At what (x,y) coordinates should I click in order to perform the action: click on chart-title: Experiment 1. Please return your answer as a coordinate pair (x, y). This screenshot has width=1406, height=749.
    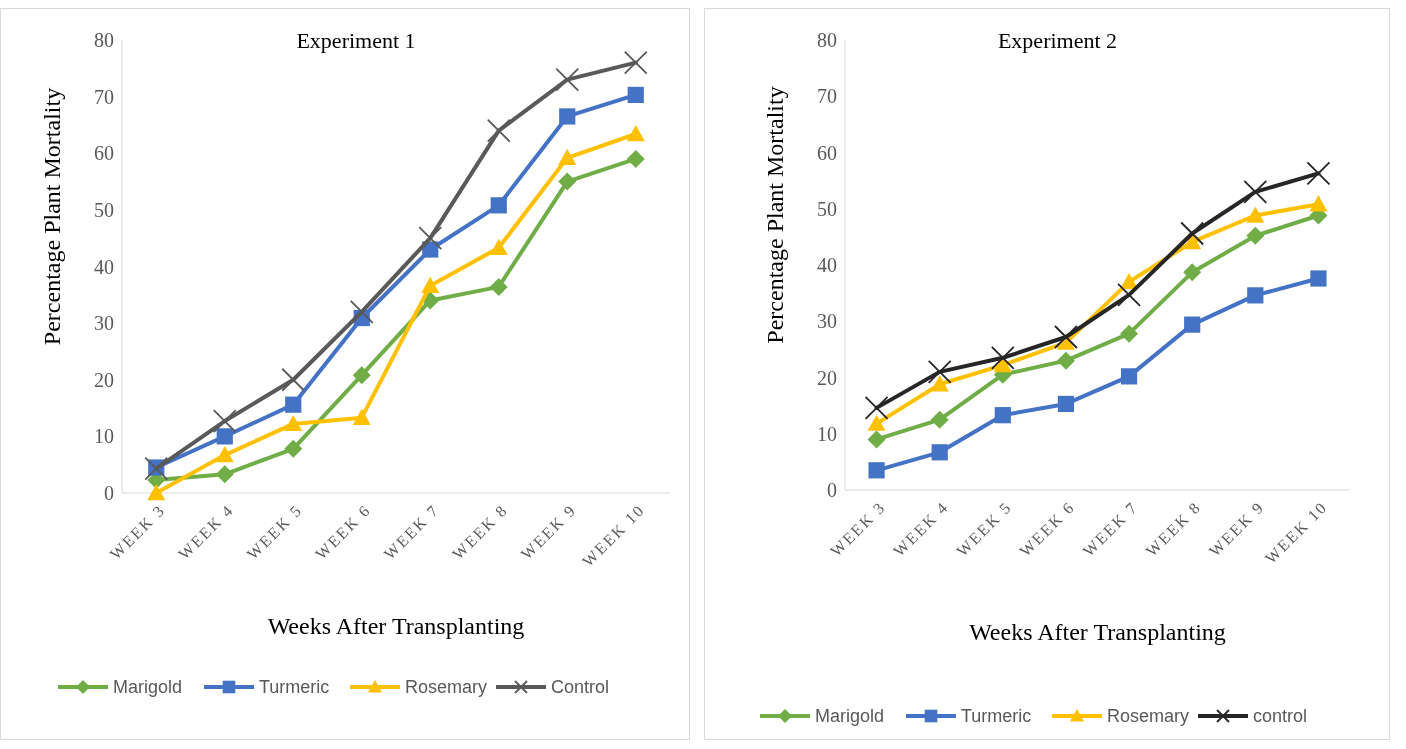
    Looking at the image, I should click on (356, 40).